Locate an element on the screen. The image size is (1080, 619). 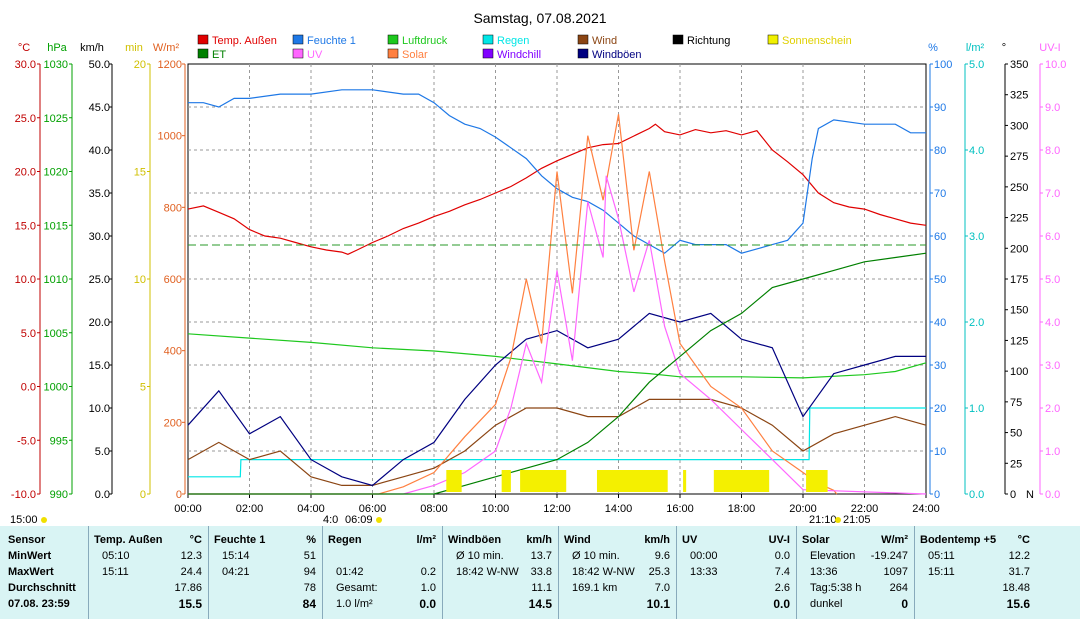
column-title: Wind is located at coordinates (577, 540).